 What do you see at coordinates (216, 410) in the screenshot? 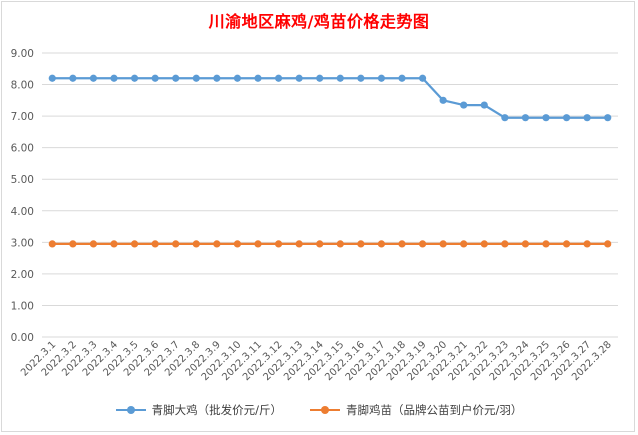
I see `legend-label: 青脚大鸡（批发价元/斤）` at bounding box center [216, 410].